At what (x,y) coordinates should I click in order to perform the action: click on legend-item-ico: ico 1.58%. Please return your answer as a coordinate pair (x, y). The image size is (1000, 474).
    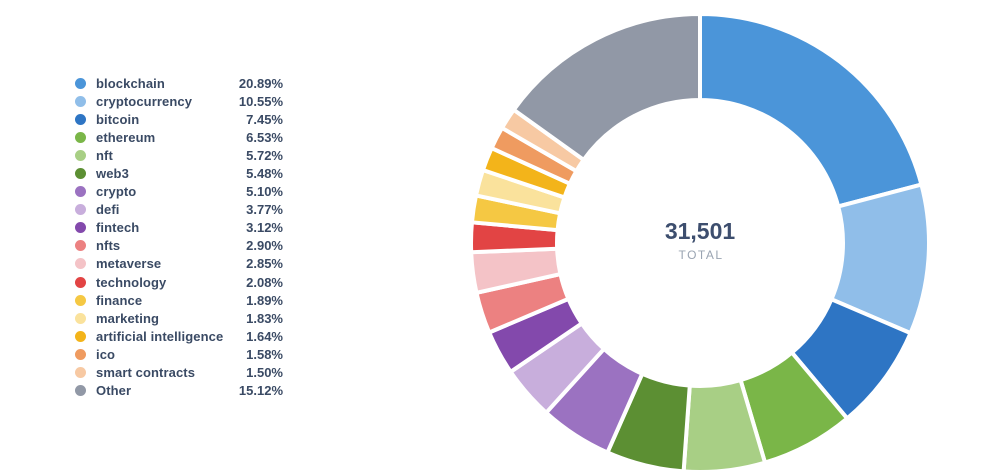
    Looking at the image, I should click on (179, 354).